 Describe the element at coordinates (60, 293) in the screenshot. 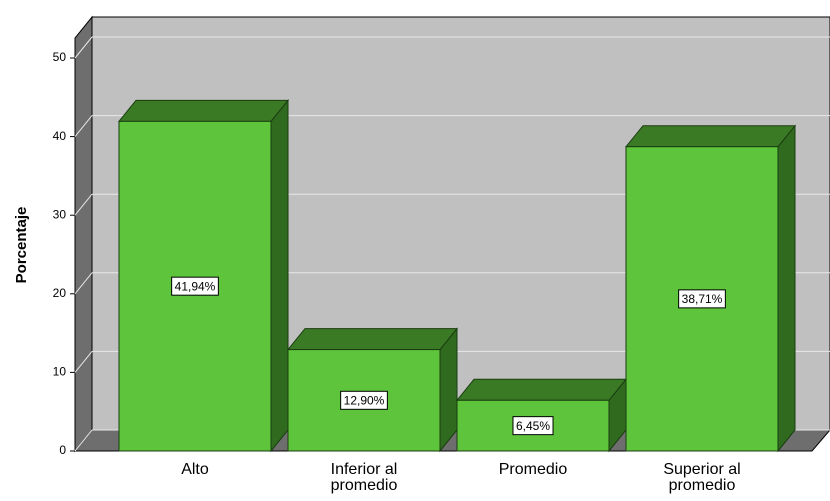

I see `y-tick-label: 20` at that location.